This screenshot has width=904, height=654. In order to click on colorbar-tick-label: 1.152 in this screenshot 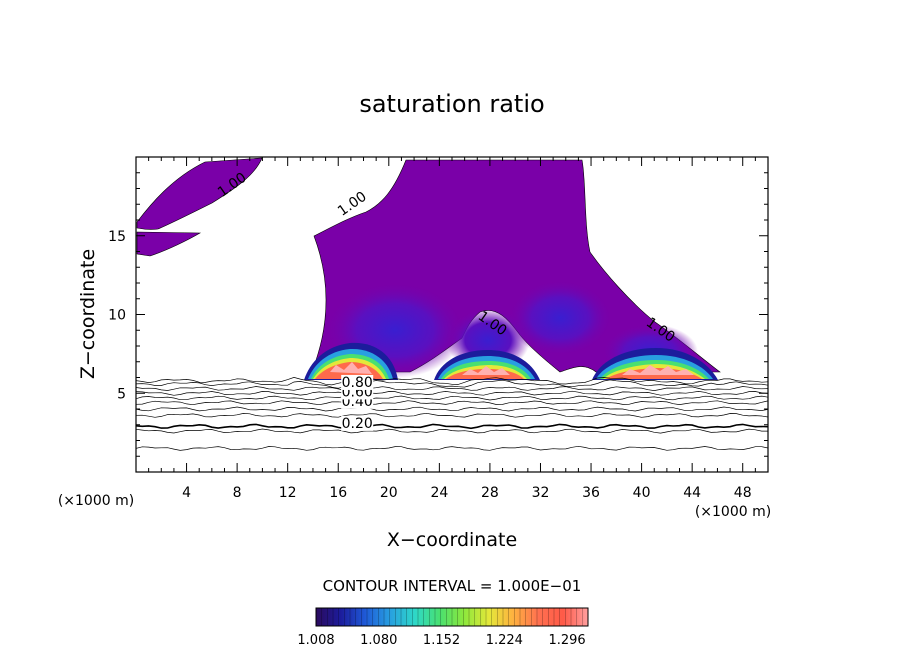, I will do `click(441, 640)`.